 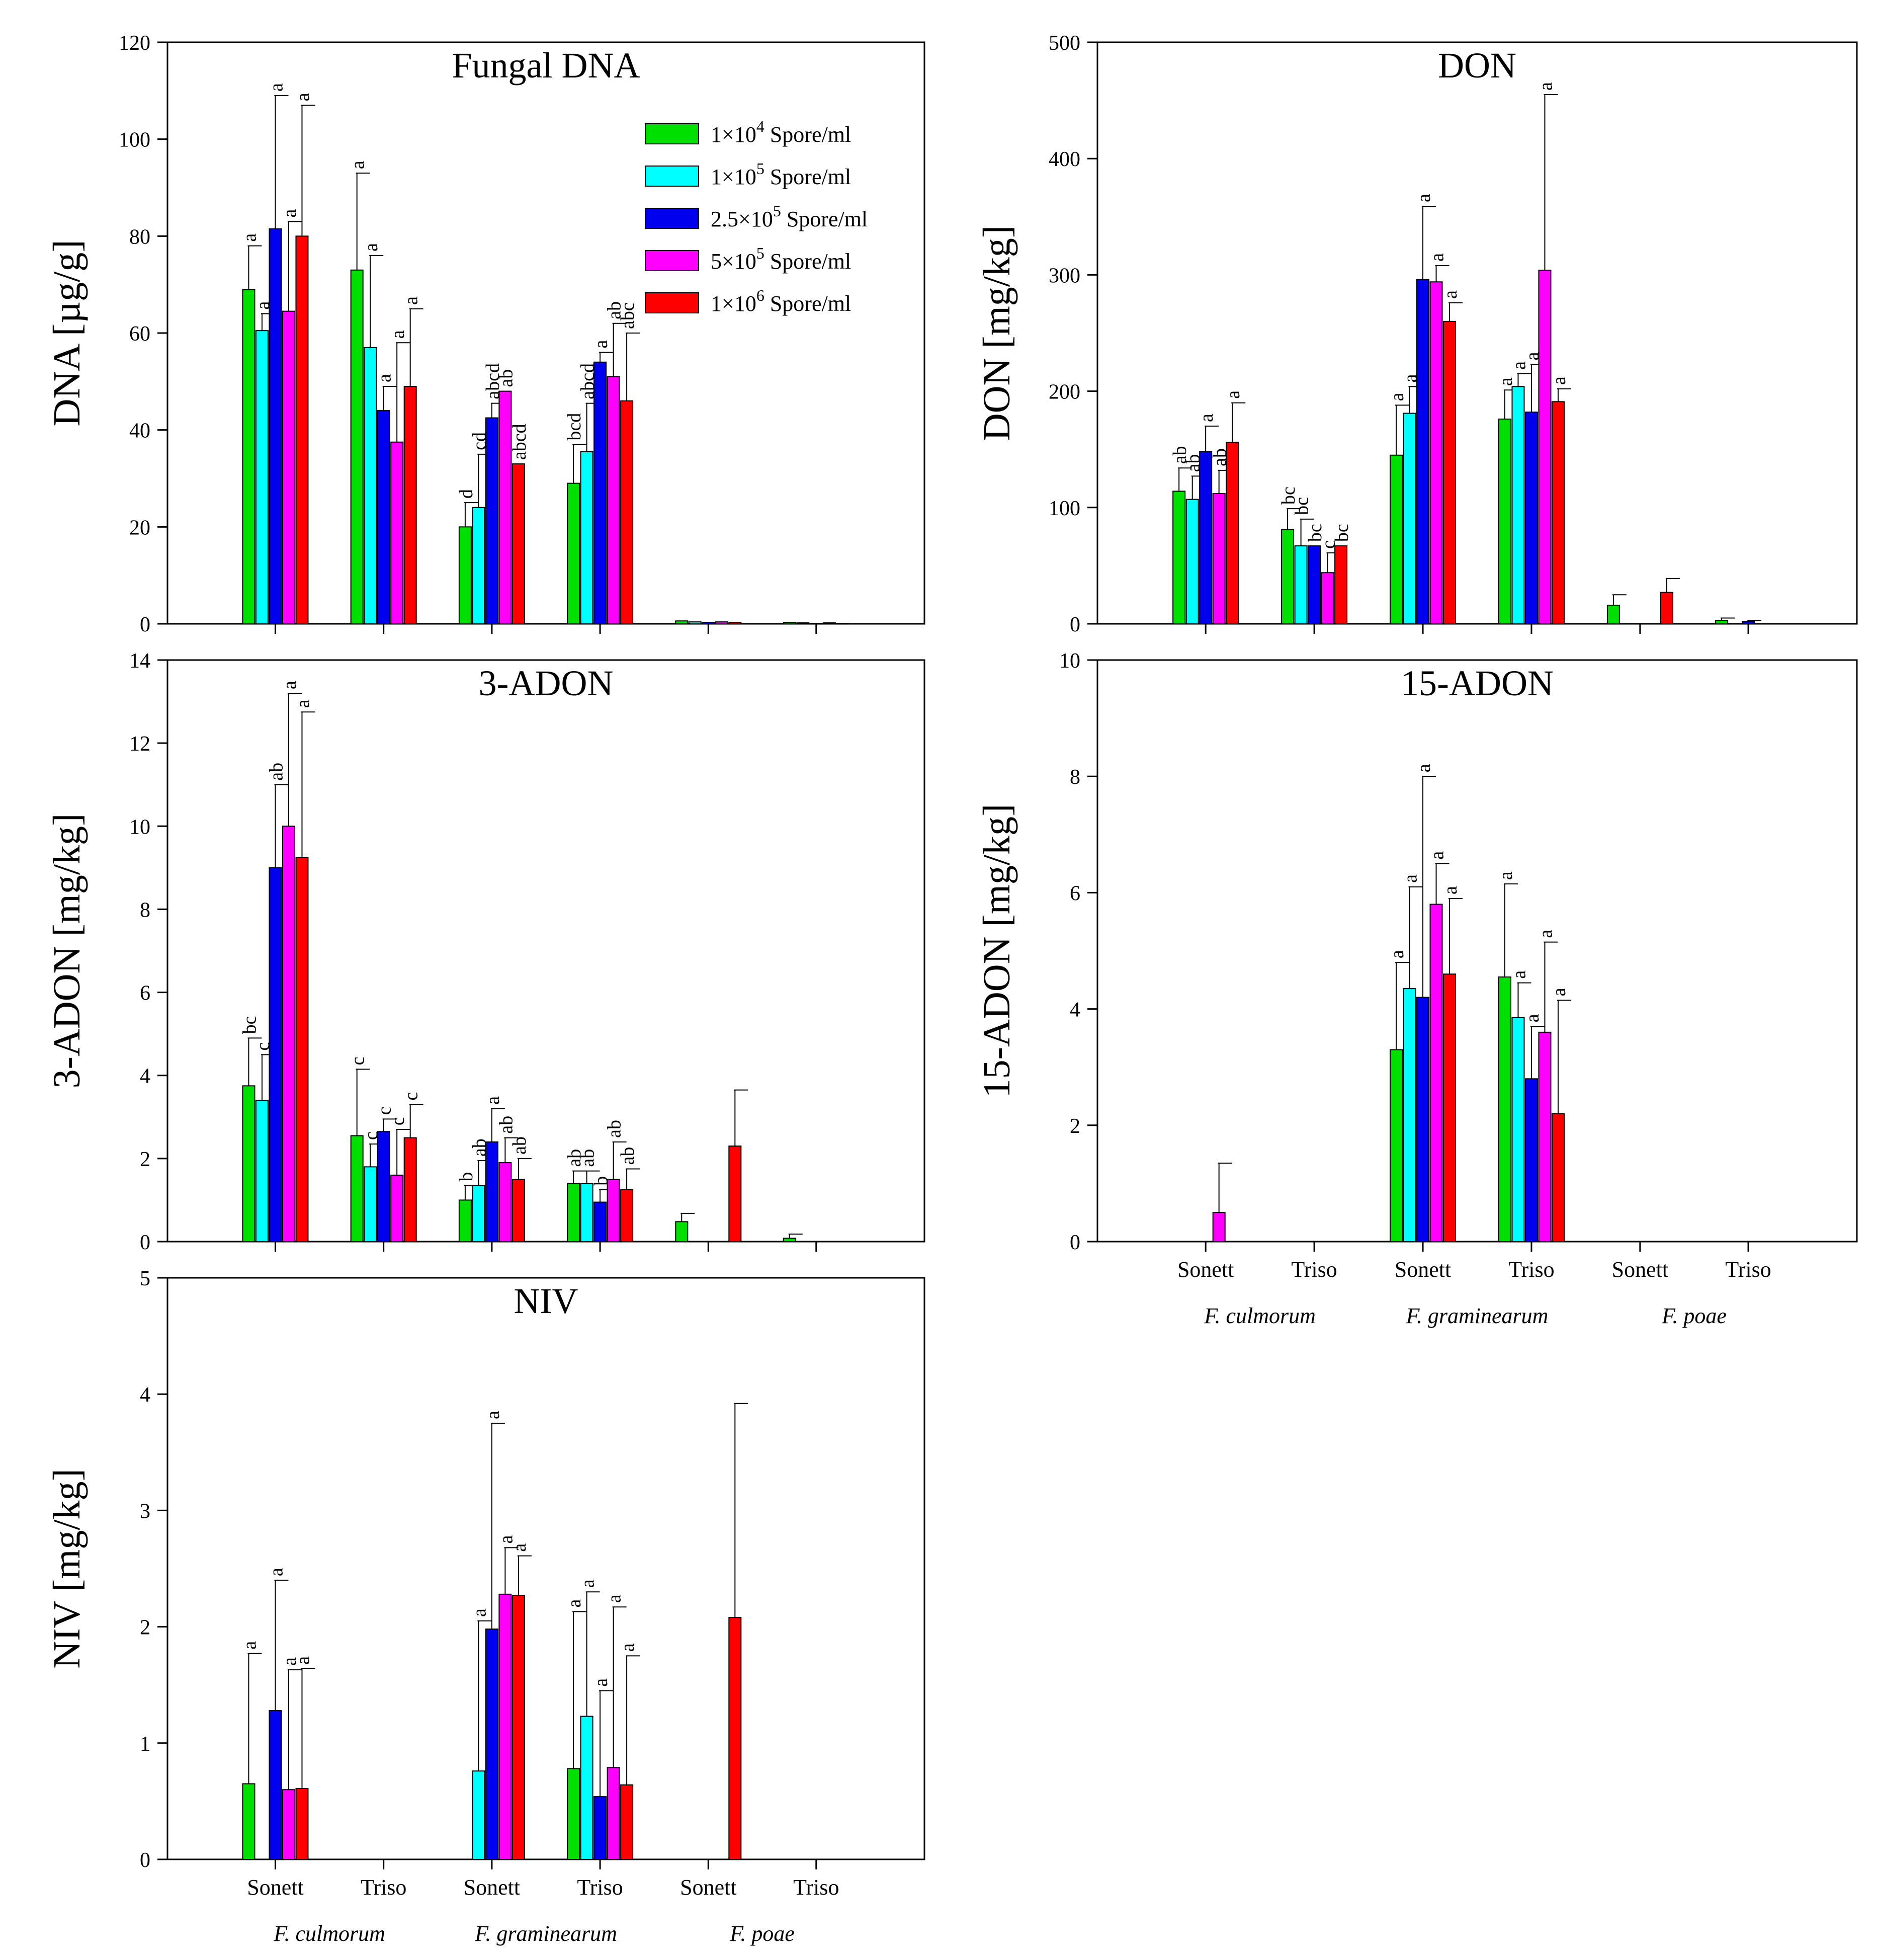 I want to click on y-tick-label: 14, so click(x=139, y=661).